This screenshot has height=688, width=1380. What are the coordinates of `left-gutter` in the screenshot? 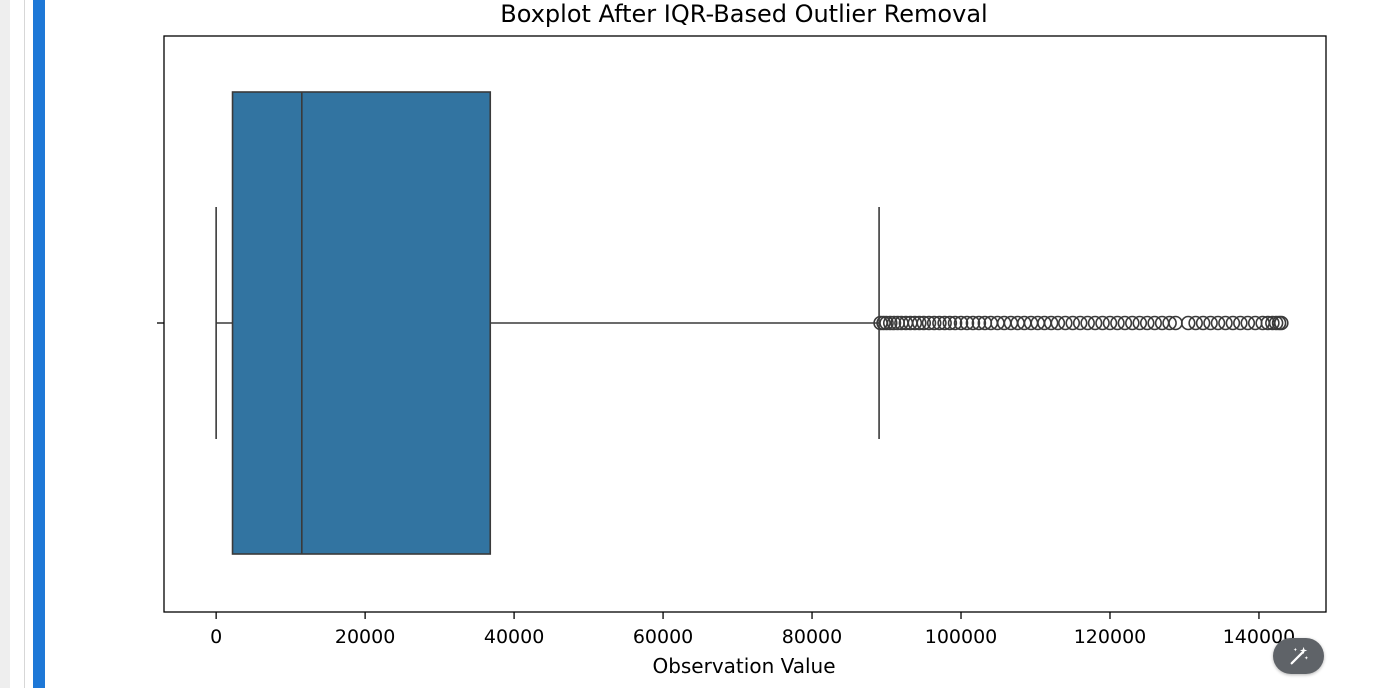 It's located at (5, 344).